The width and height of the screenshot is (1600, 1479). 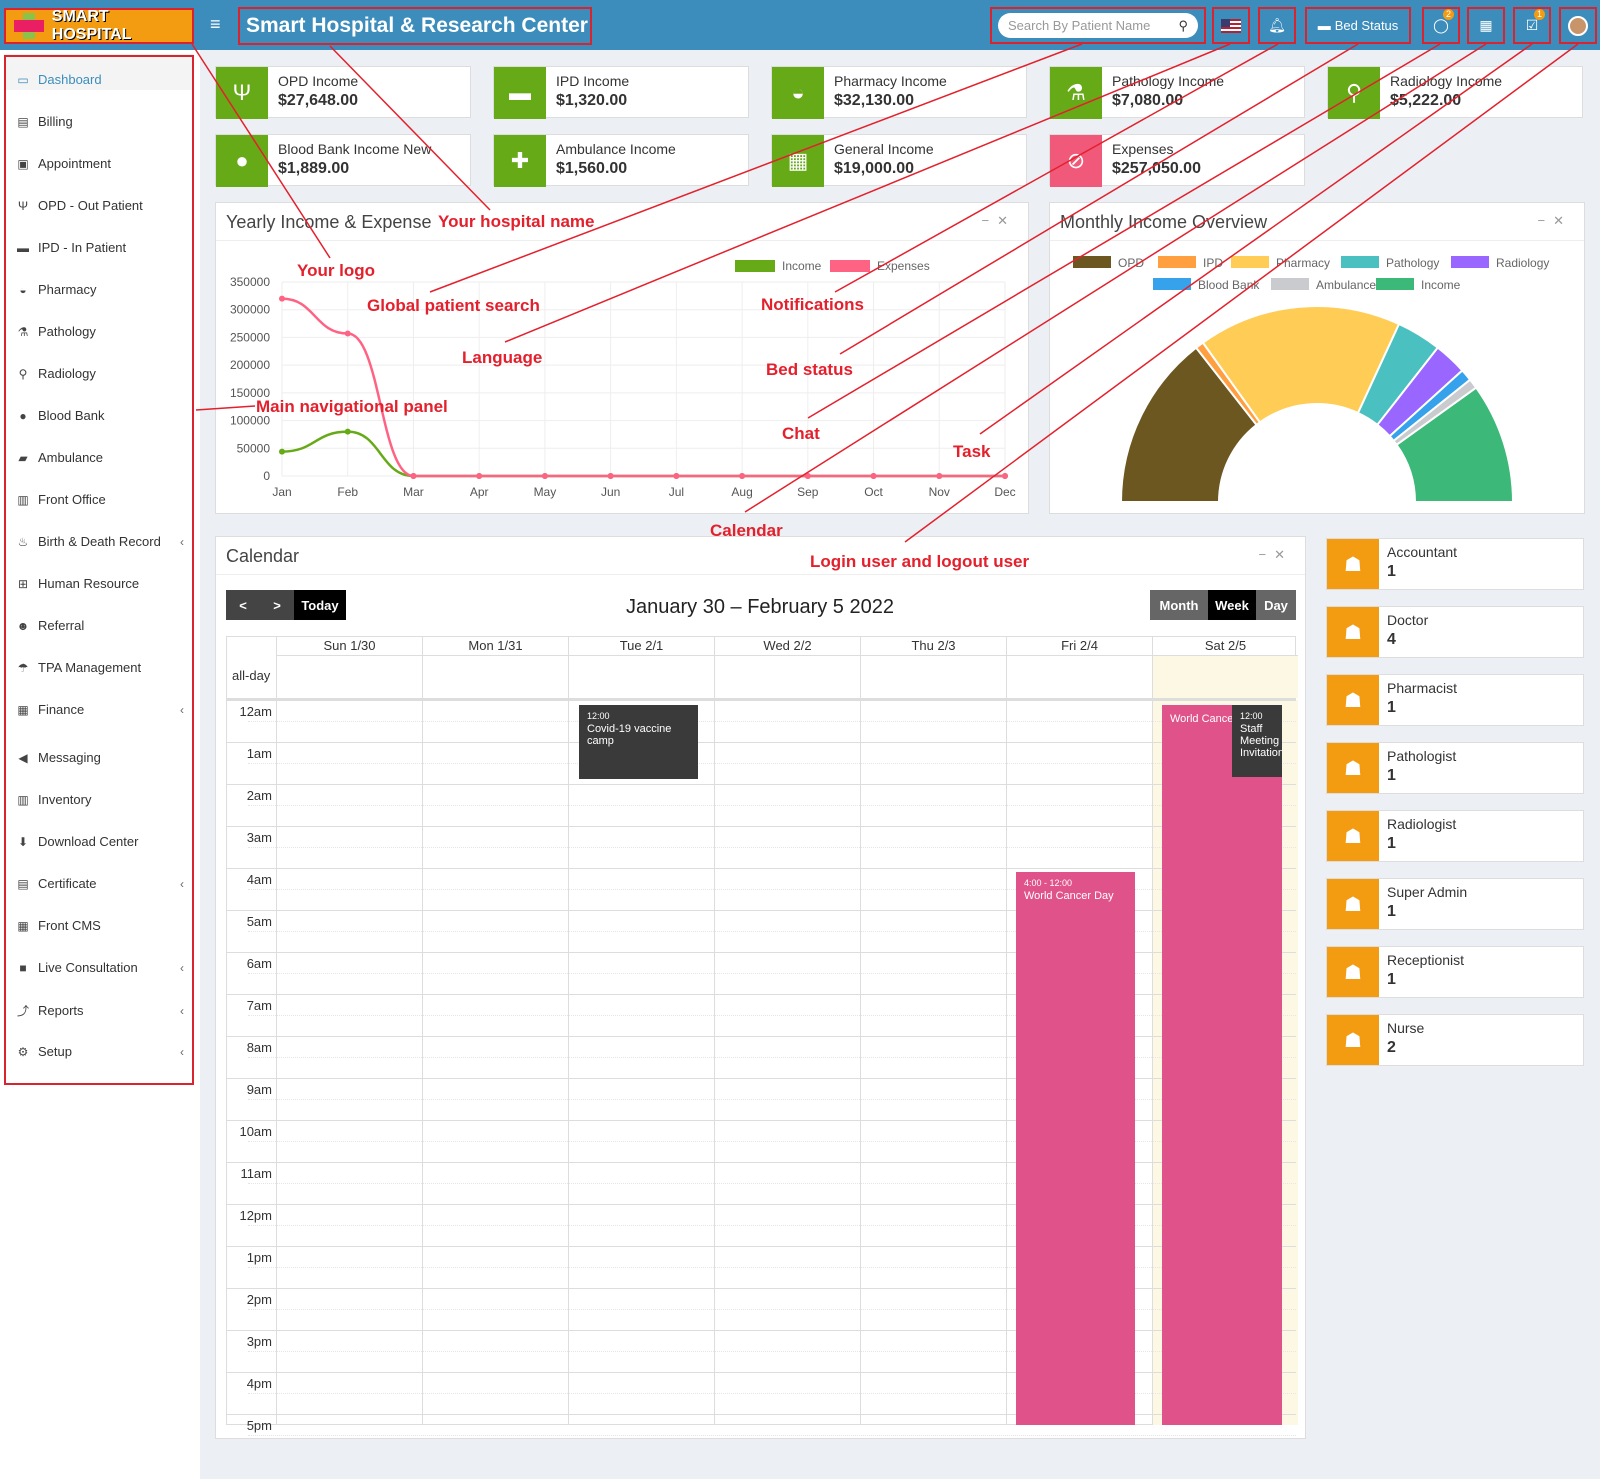 What do you see at coordinates (1391, 571) in the screenshot?
I see `staff-count: 1` at bounding box center [1391, 571].